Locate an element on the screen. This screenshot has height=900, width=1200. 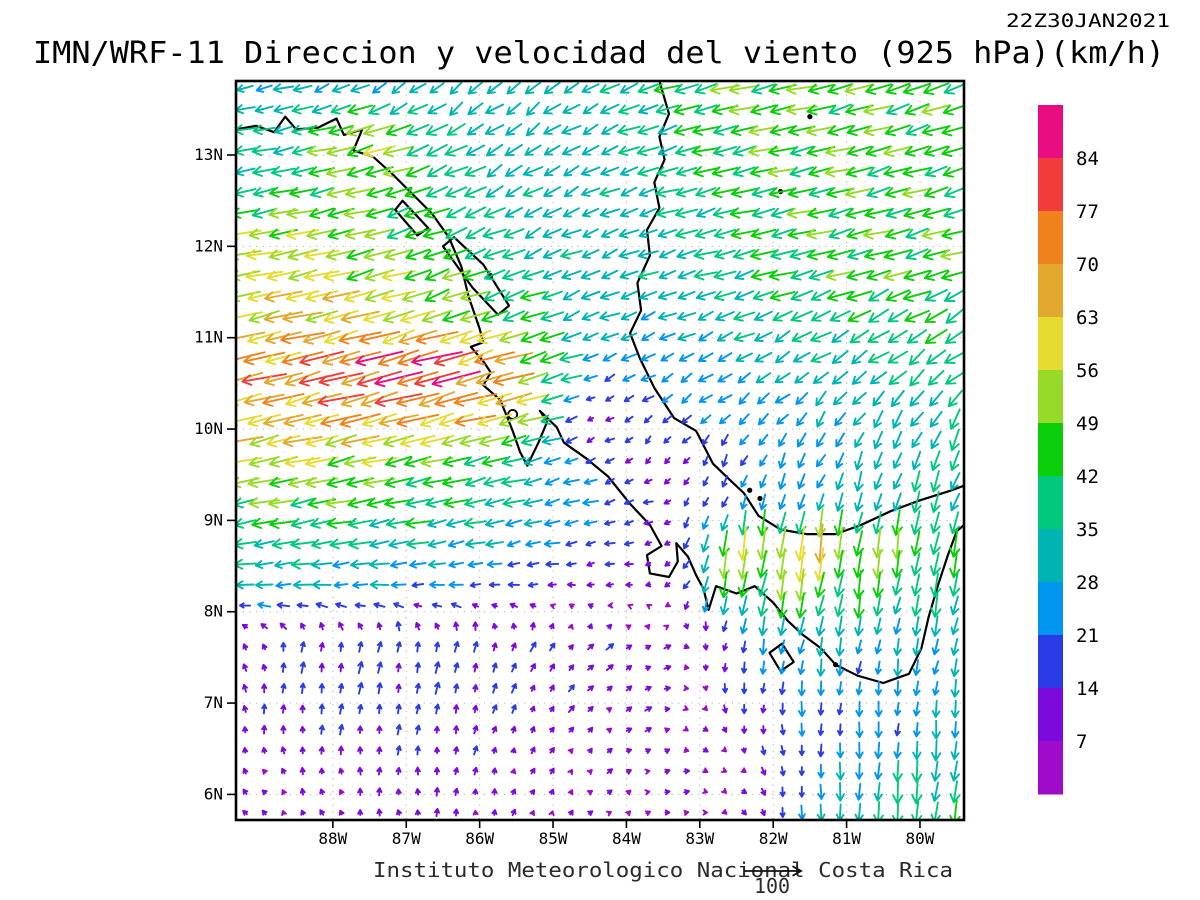
colorbar-segment is located at coordinates (1050, 662).